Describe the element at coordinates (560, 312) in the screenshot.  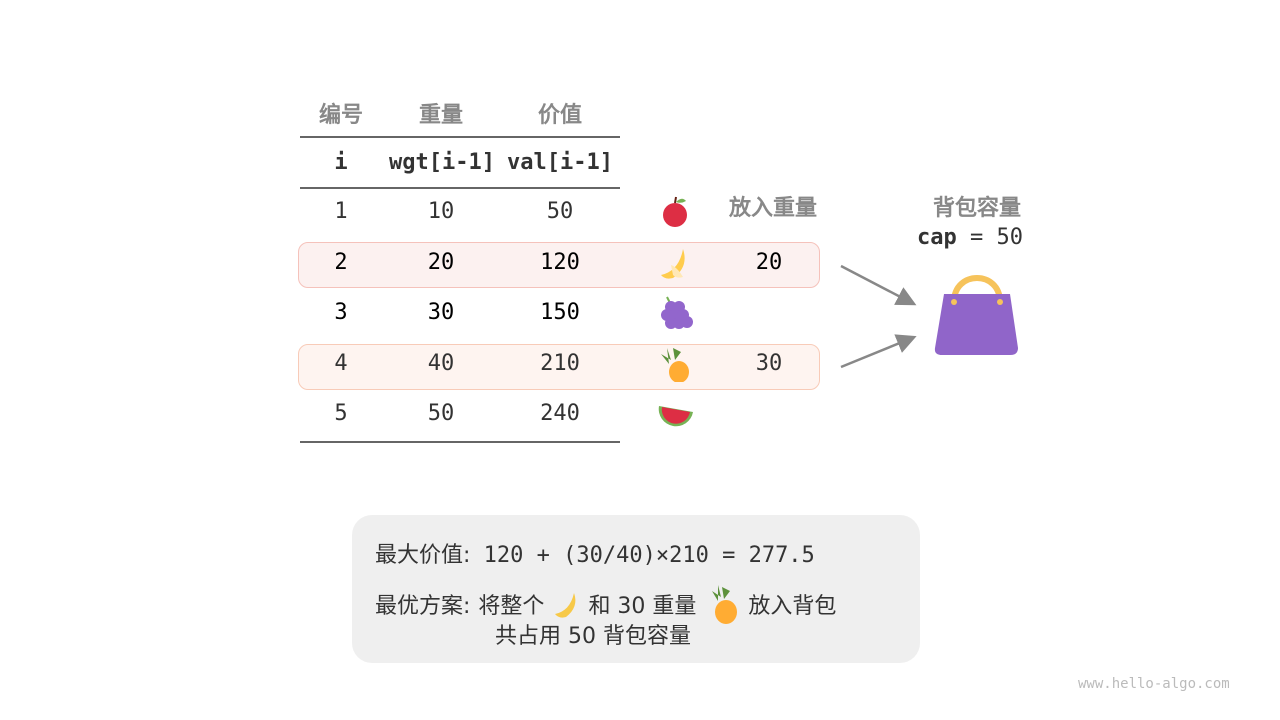
I see `row-value: 150` at that location.